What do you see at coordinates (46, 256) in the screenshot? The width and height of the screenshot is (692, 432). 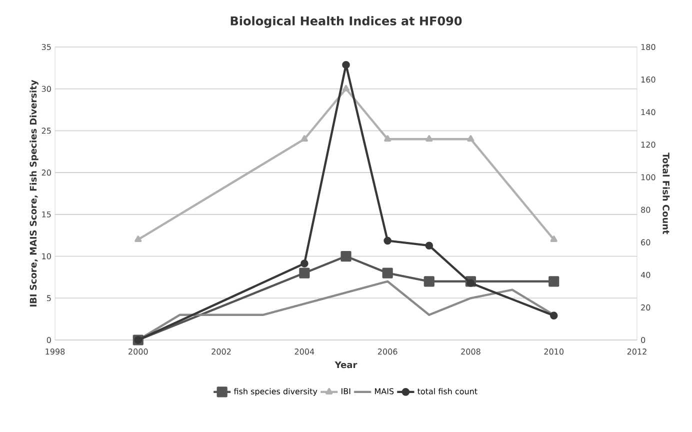 I see `y-tick-label: 10` at bounding box center [46, 256].